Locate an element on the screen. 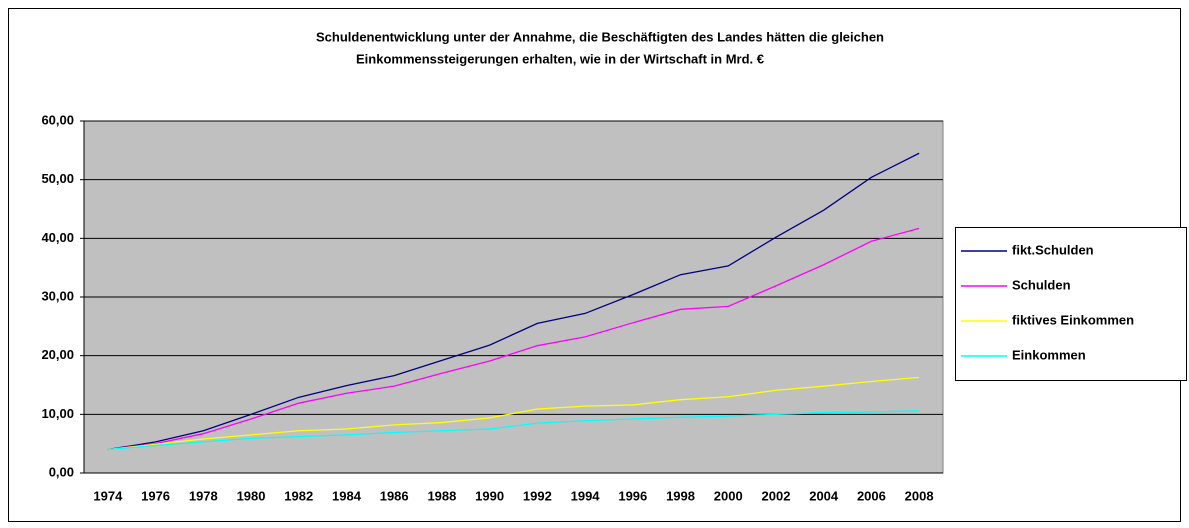 This screenshot has height=528, width=1189. x-tick-label: 1996 is located at coordinates (632, 495).